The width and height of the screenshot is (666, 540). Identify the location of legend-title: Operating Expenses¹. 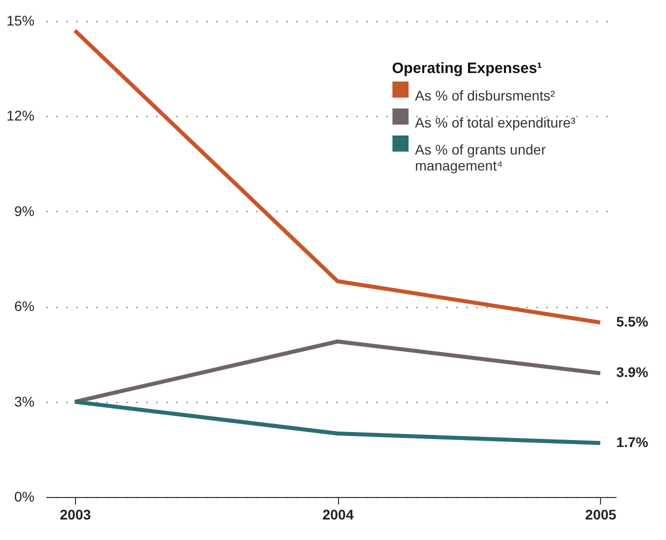
(467, 68).